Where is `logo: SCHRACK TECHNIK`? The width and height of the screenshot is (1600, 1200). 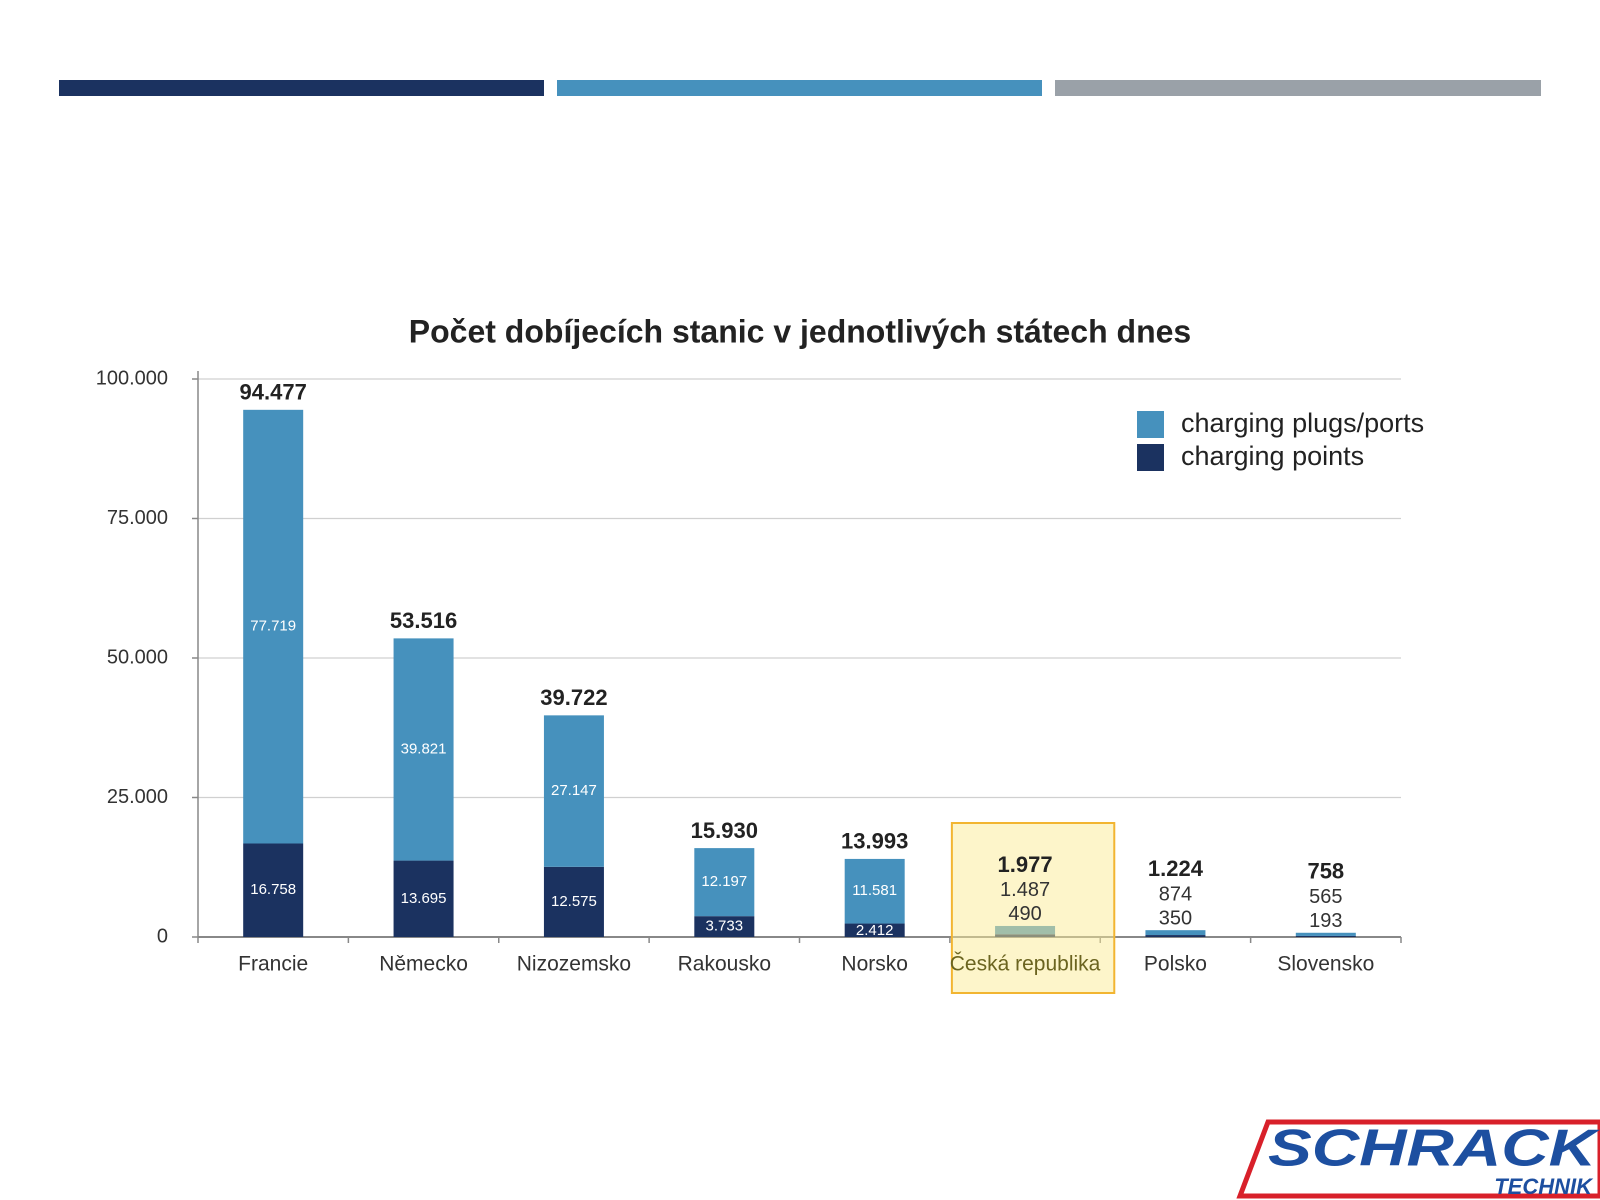 logo: SCHRACK TECHNIK is located at coordinates (1418, 1159).